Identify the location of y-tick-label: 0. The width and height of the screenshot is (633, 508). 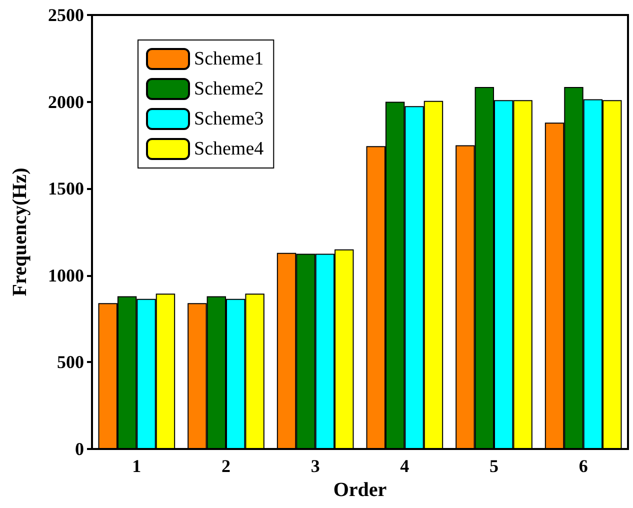
(79, 449).